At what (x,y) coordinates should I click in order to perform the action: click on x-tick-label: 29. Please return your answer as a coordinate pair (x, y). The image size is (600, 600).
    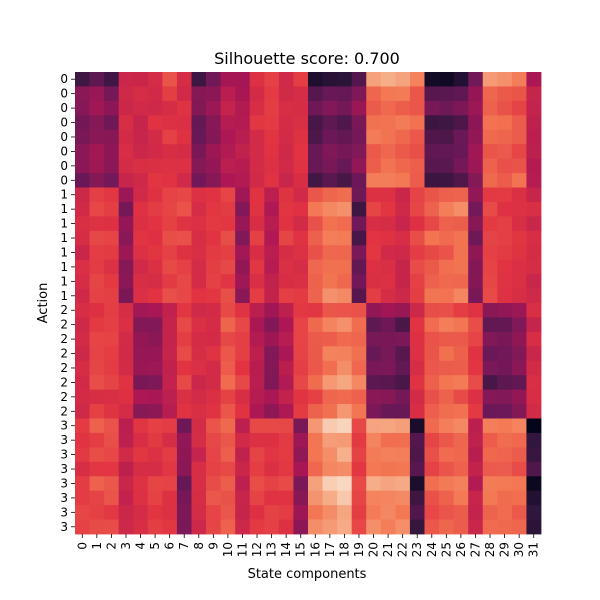
    Looking at the image, I should click on (505, 549).